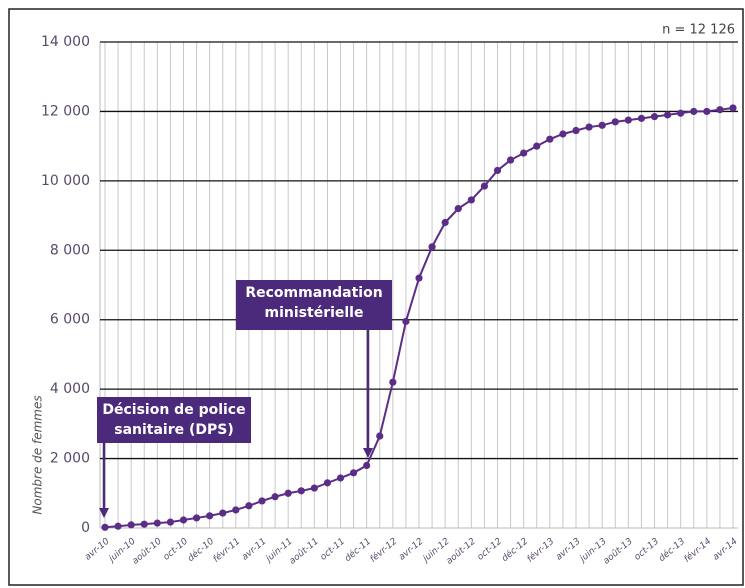 The height and width of the screenshot is (588, 745). I want to click on y-tick-label: 8 000, so click(70, 250).